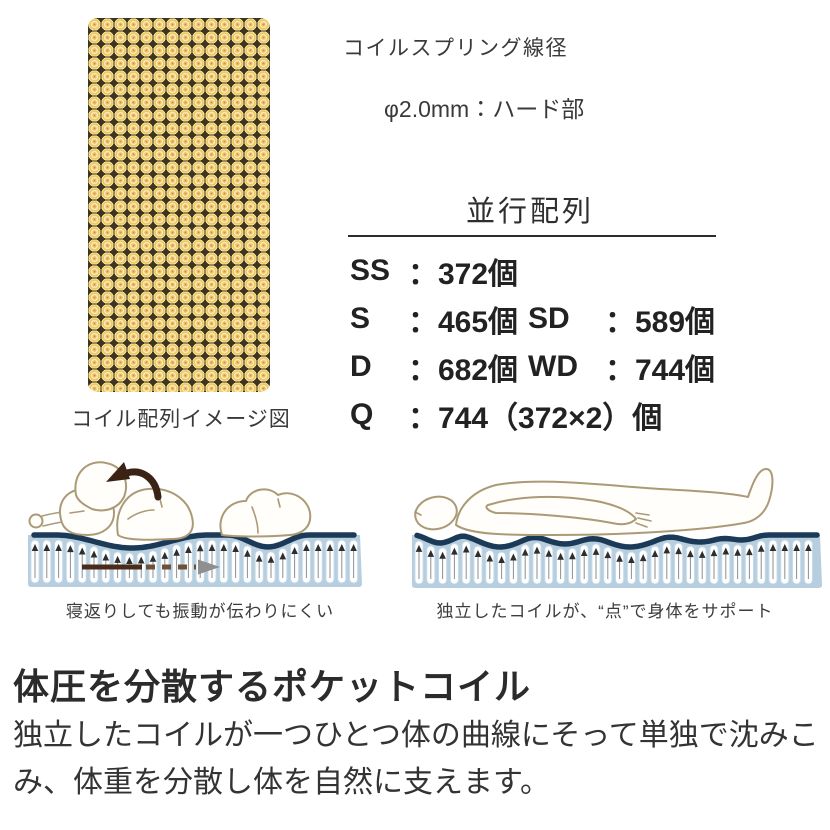  What do you see at coordinates (617, 560) in the screenshot?
I see `pocket-coil-mattress-right` at bounding box center [617, 560].